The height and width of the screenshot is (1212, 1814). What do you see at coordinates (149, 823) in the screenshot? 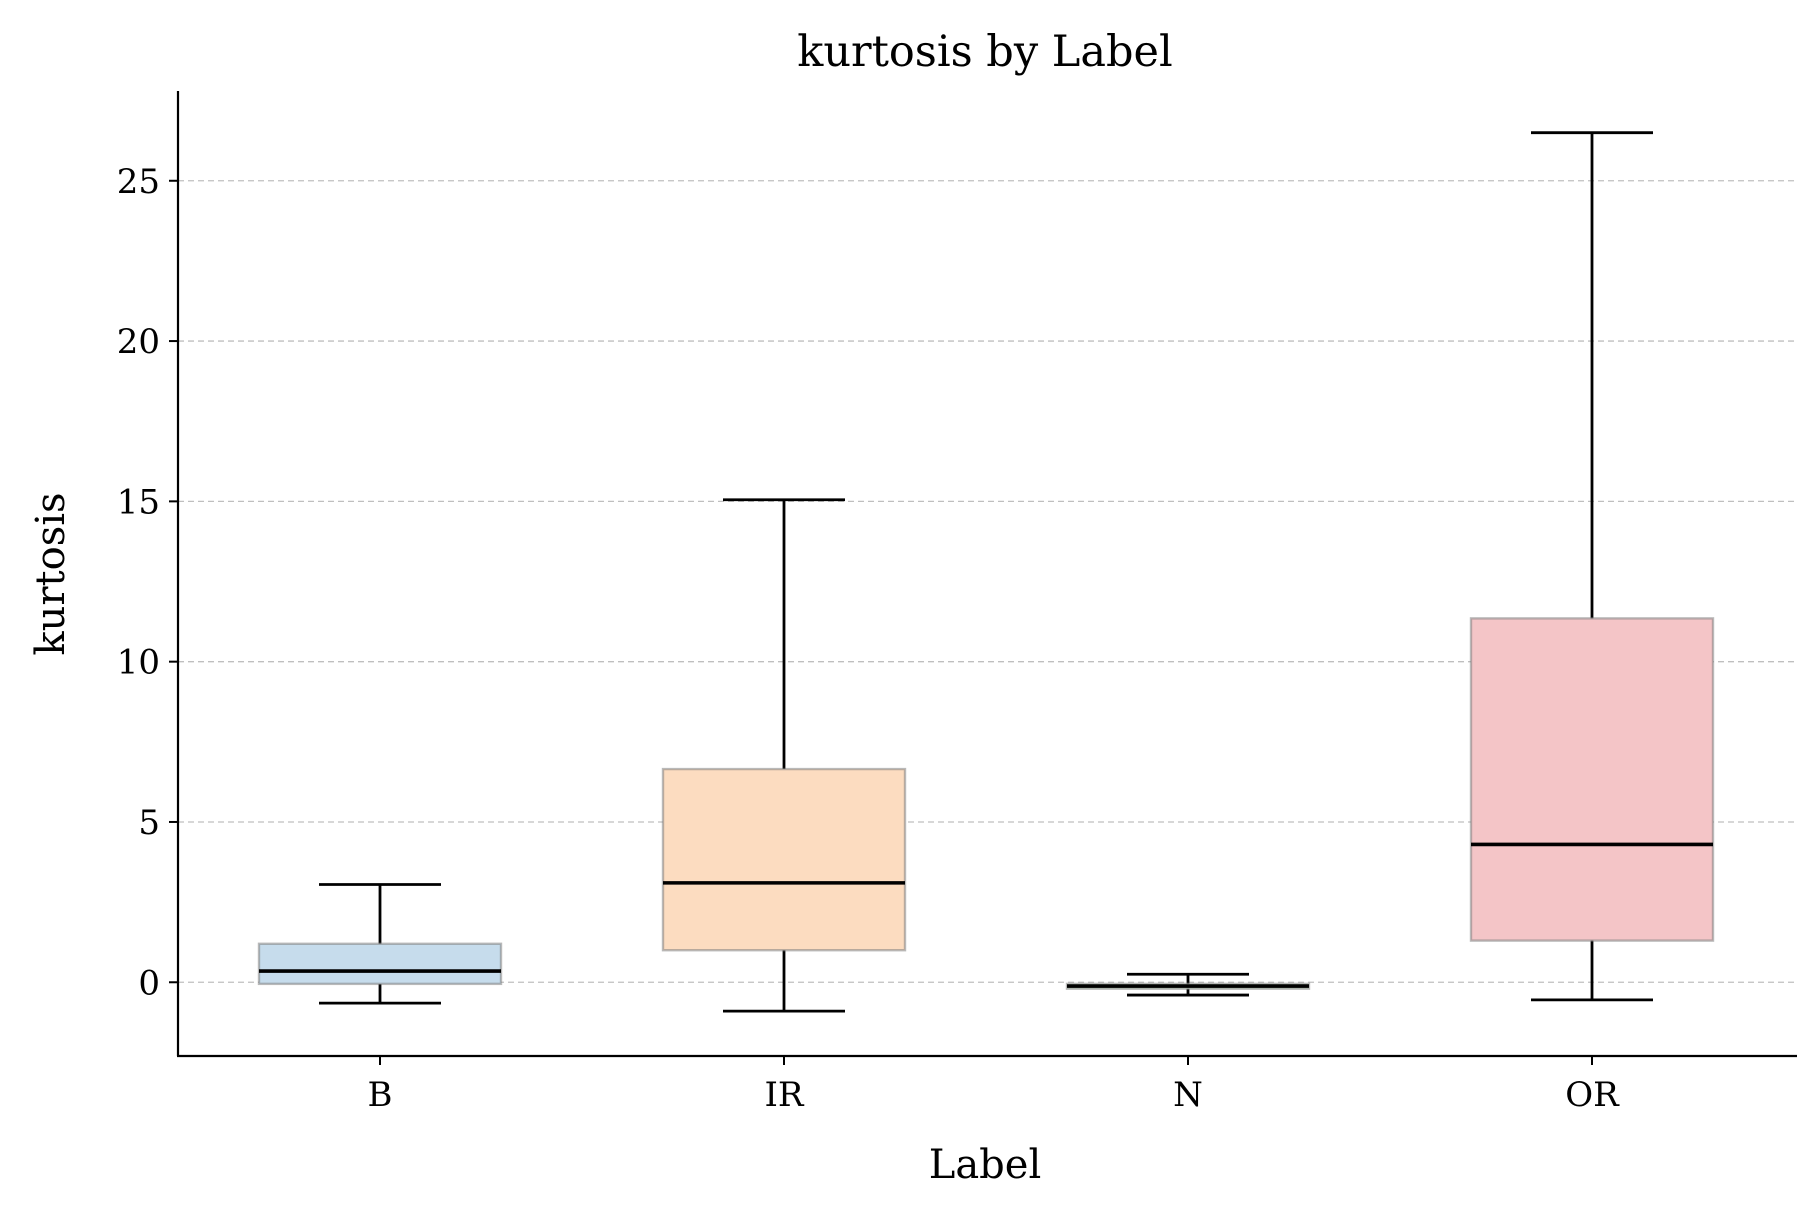
I see `y-tick-label-5: 5` at bounding box center [149, 823].